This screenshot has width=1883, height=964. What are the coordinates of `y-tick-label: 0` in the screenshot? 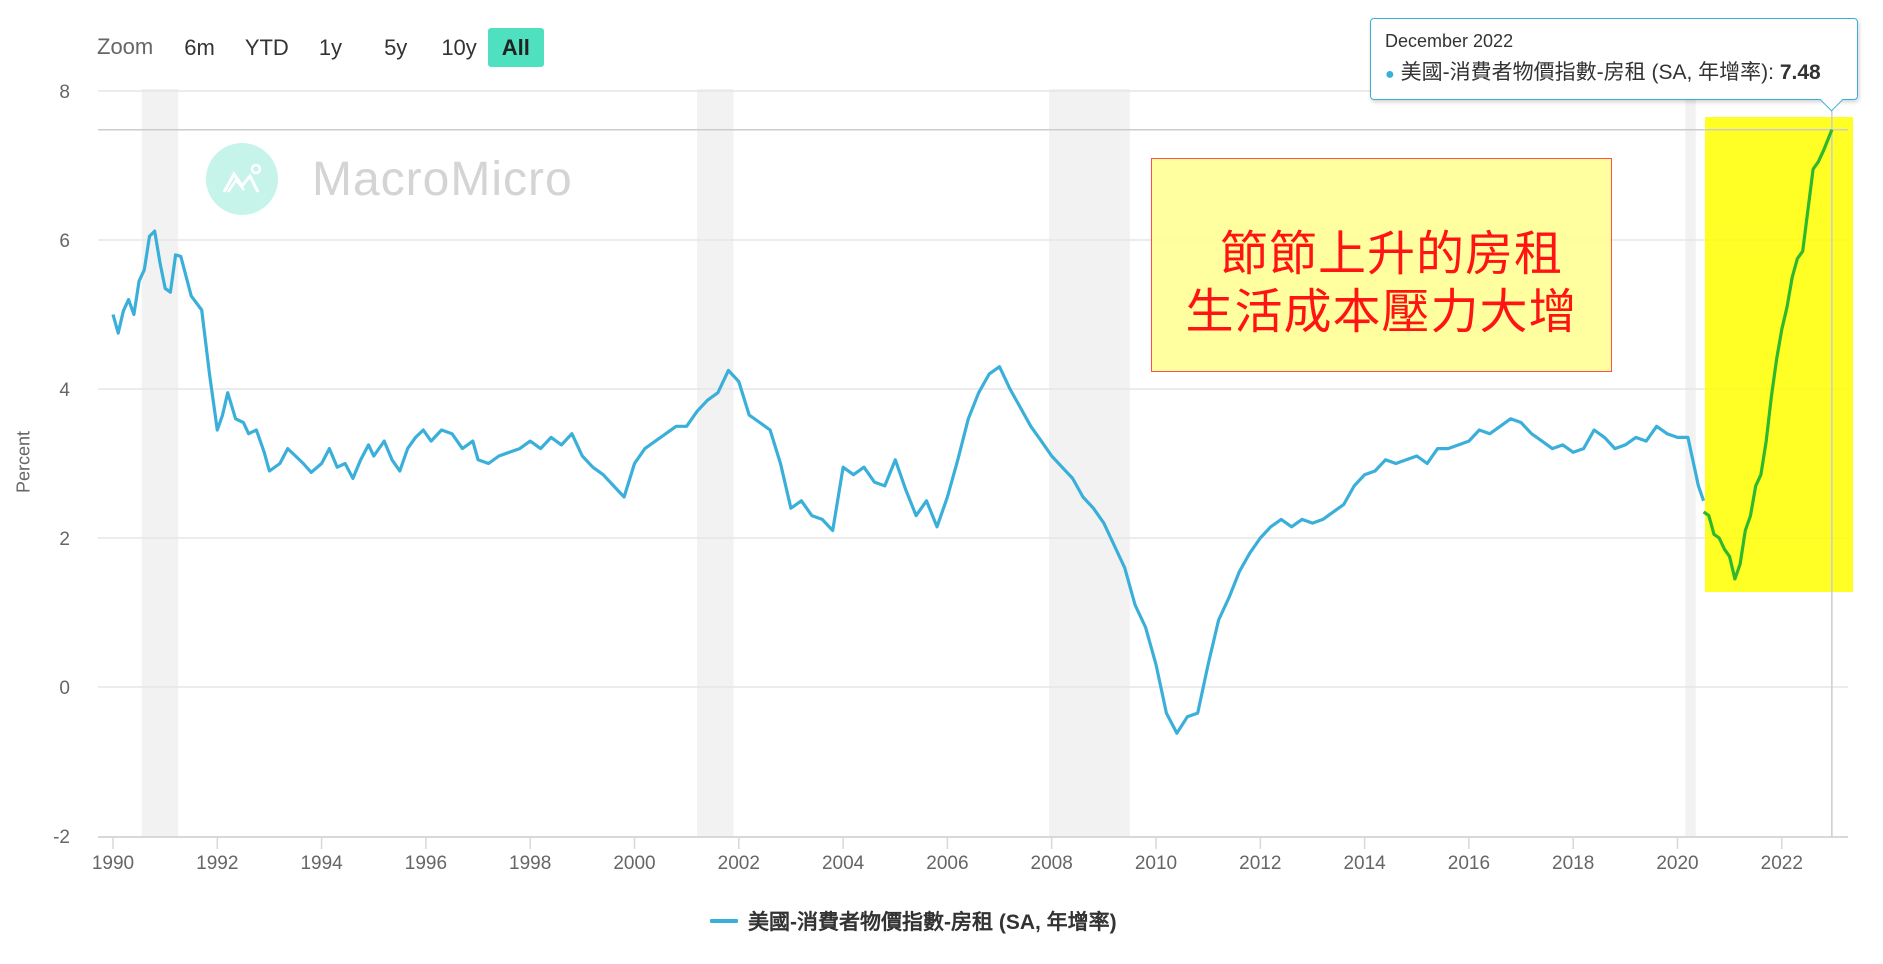 It's located at (64, 688).